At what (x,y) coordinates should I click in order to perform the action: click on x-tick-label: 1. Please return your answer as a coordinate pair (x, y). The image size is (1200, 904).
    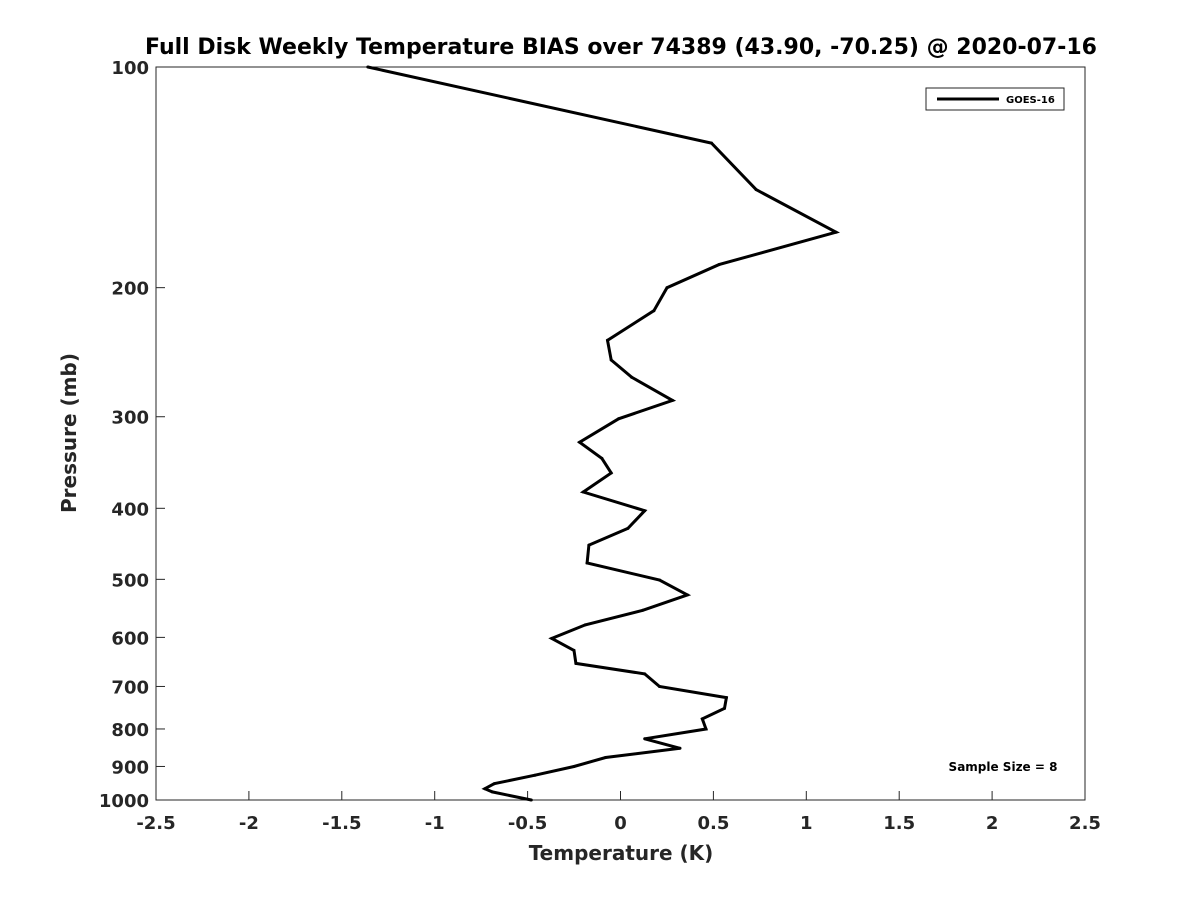
    Looking at the image, I should click on (806, 823).